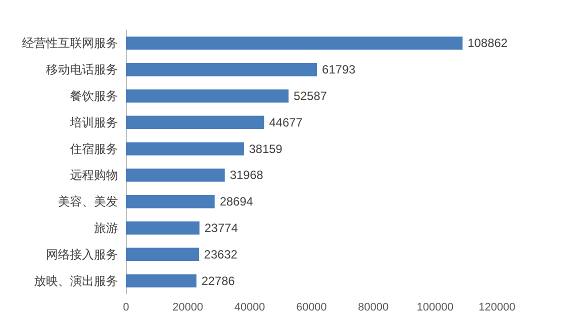  What do you see at coordinates (247, 175) in the screenshot?
I see `data-label: 31968` at bounding box center [247, 175].